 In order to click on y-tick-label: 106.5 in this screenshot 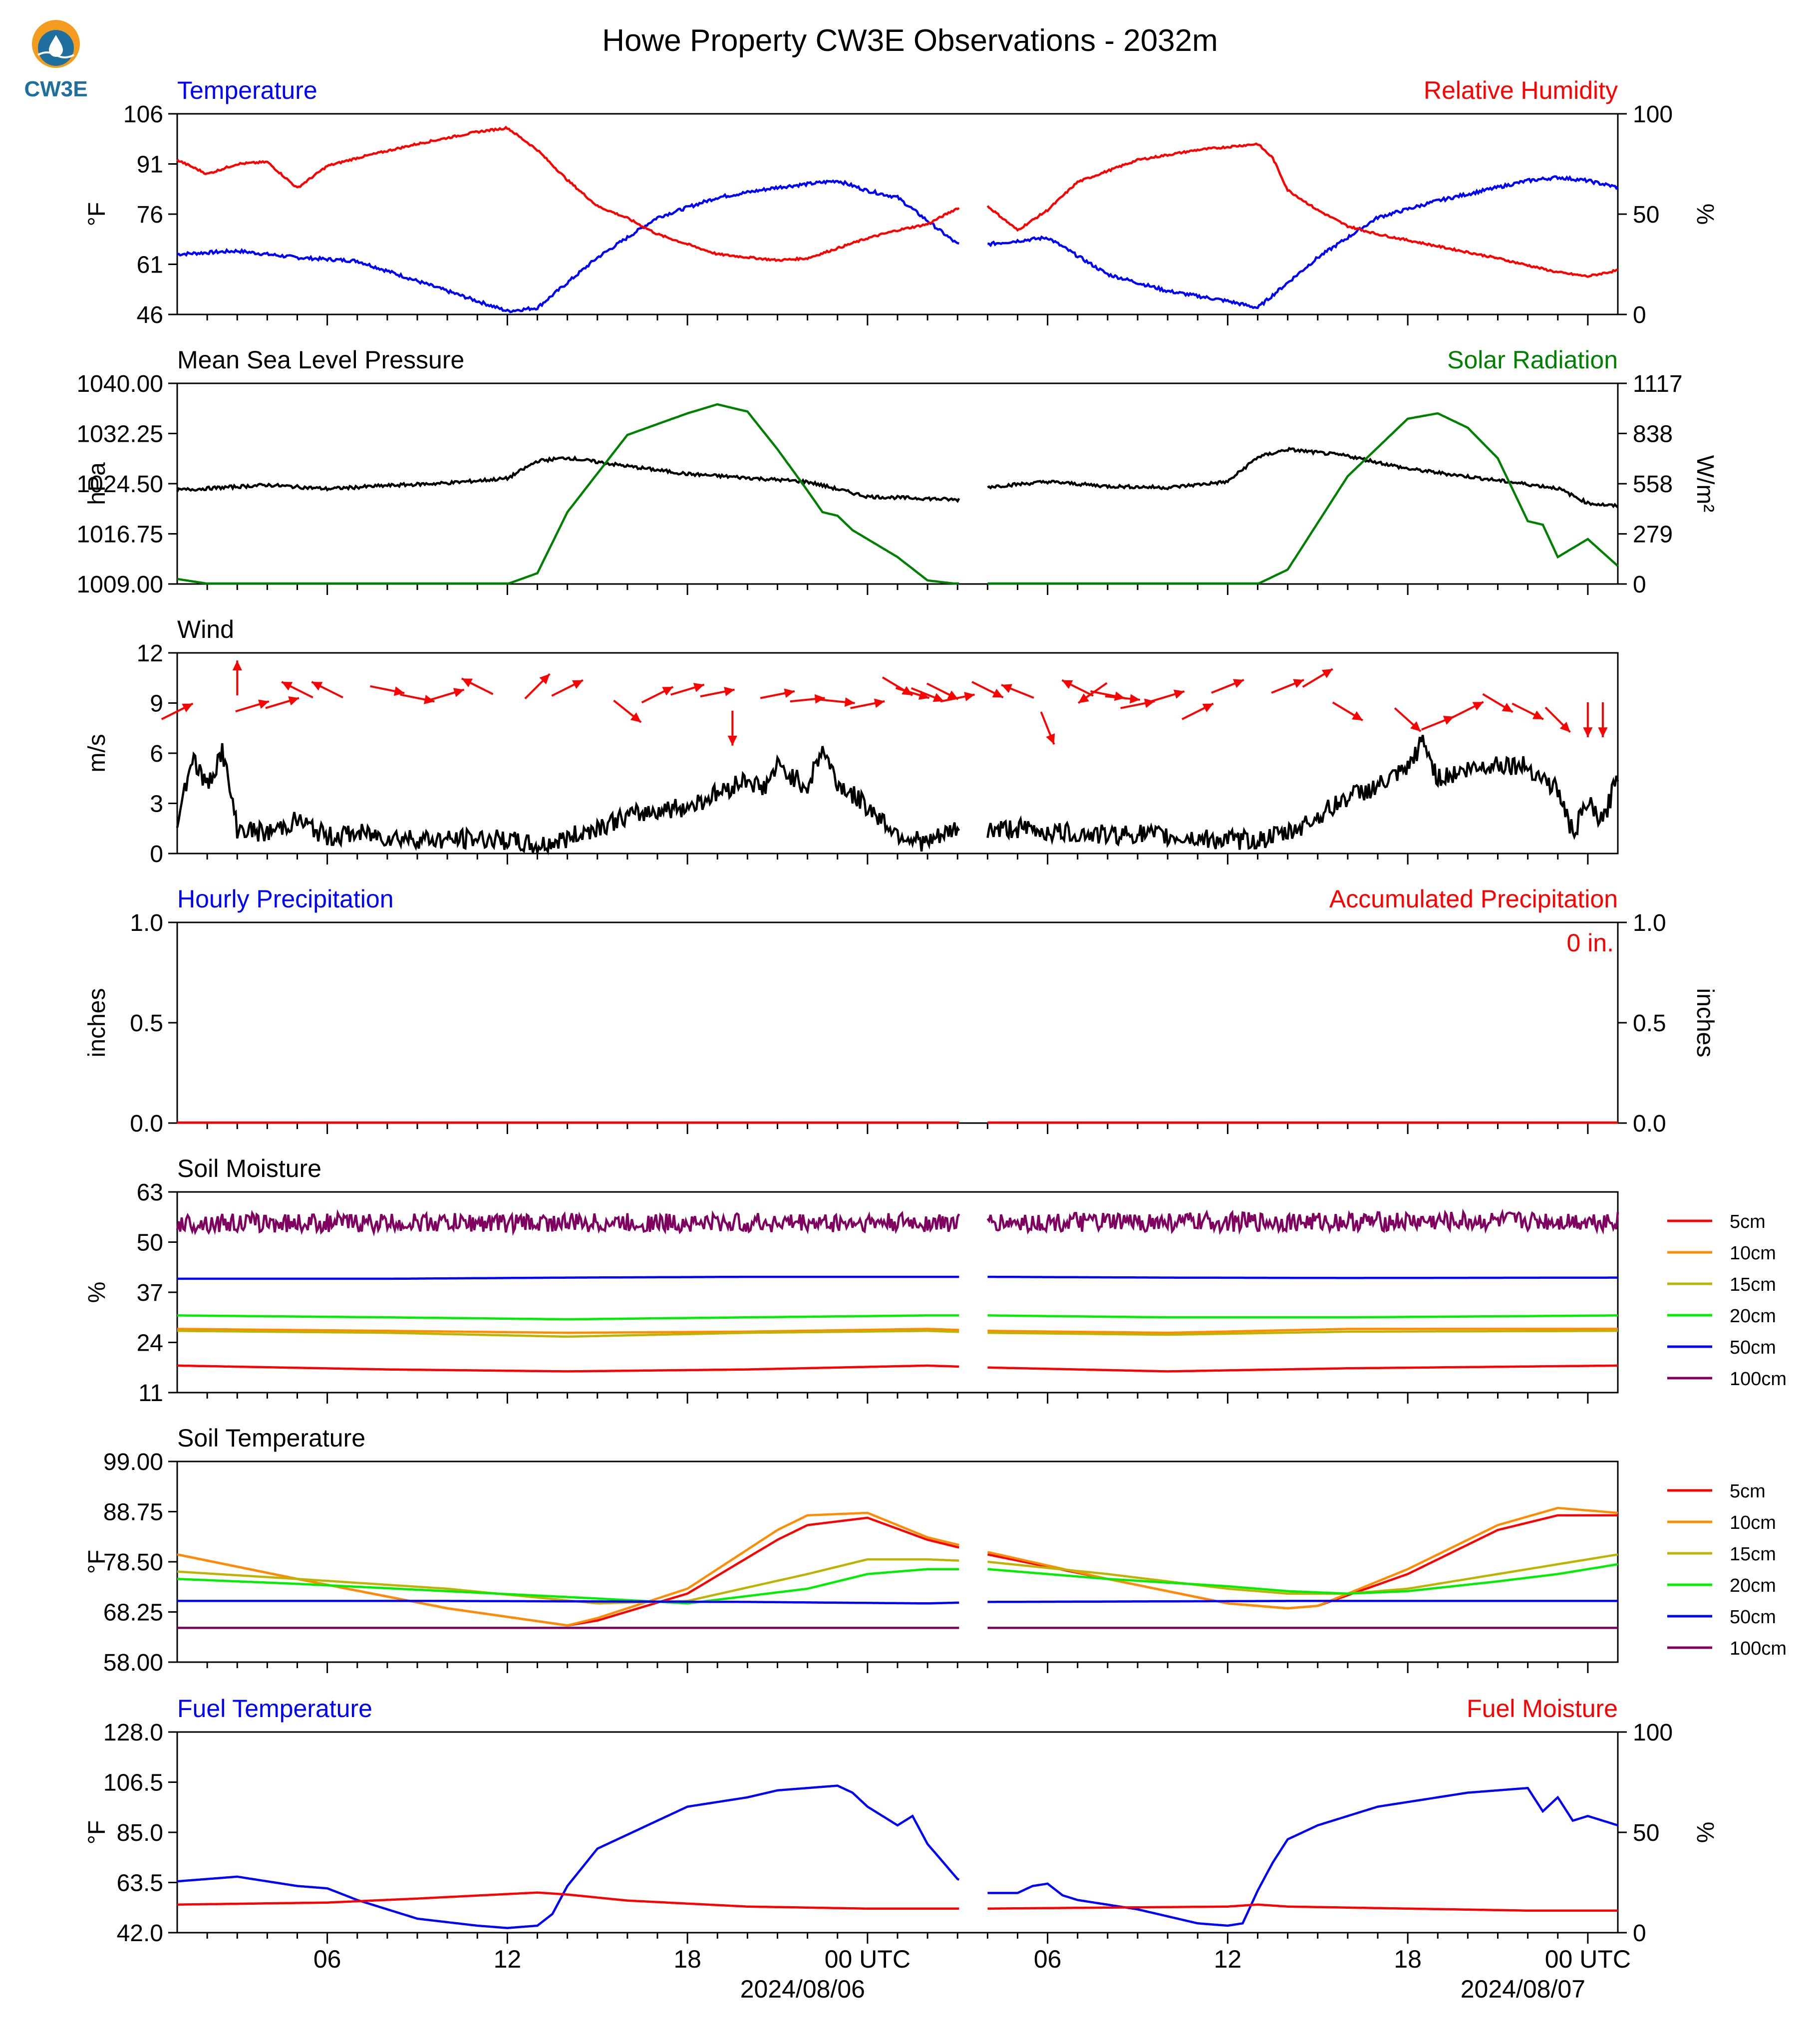, I will do `click(133, 1783)`.